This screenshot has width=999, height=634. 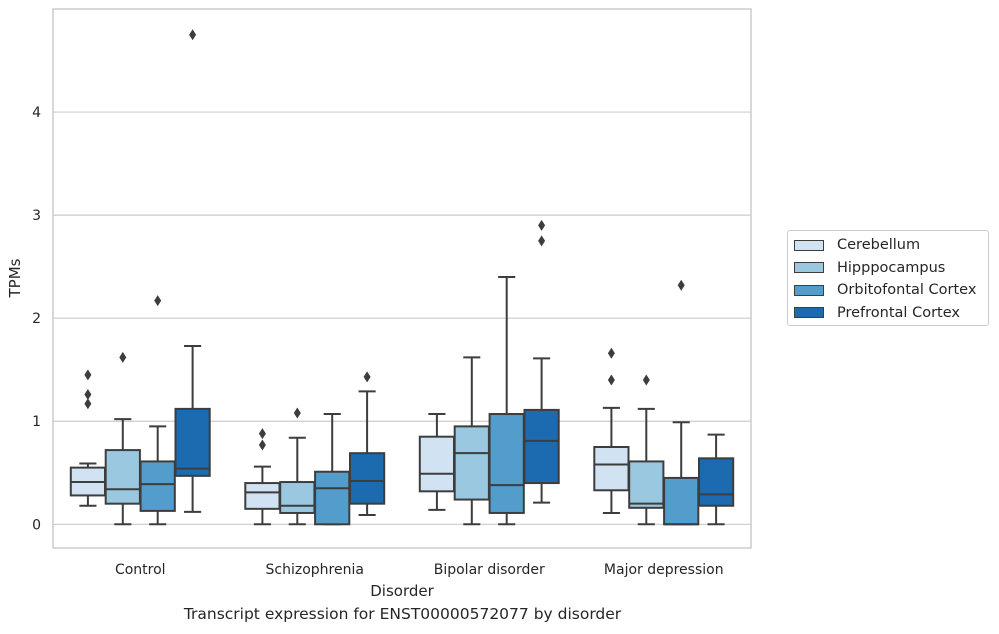 I want to click on x-tick-label: Control, so click(x=140, y=570).